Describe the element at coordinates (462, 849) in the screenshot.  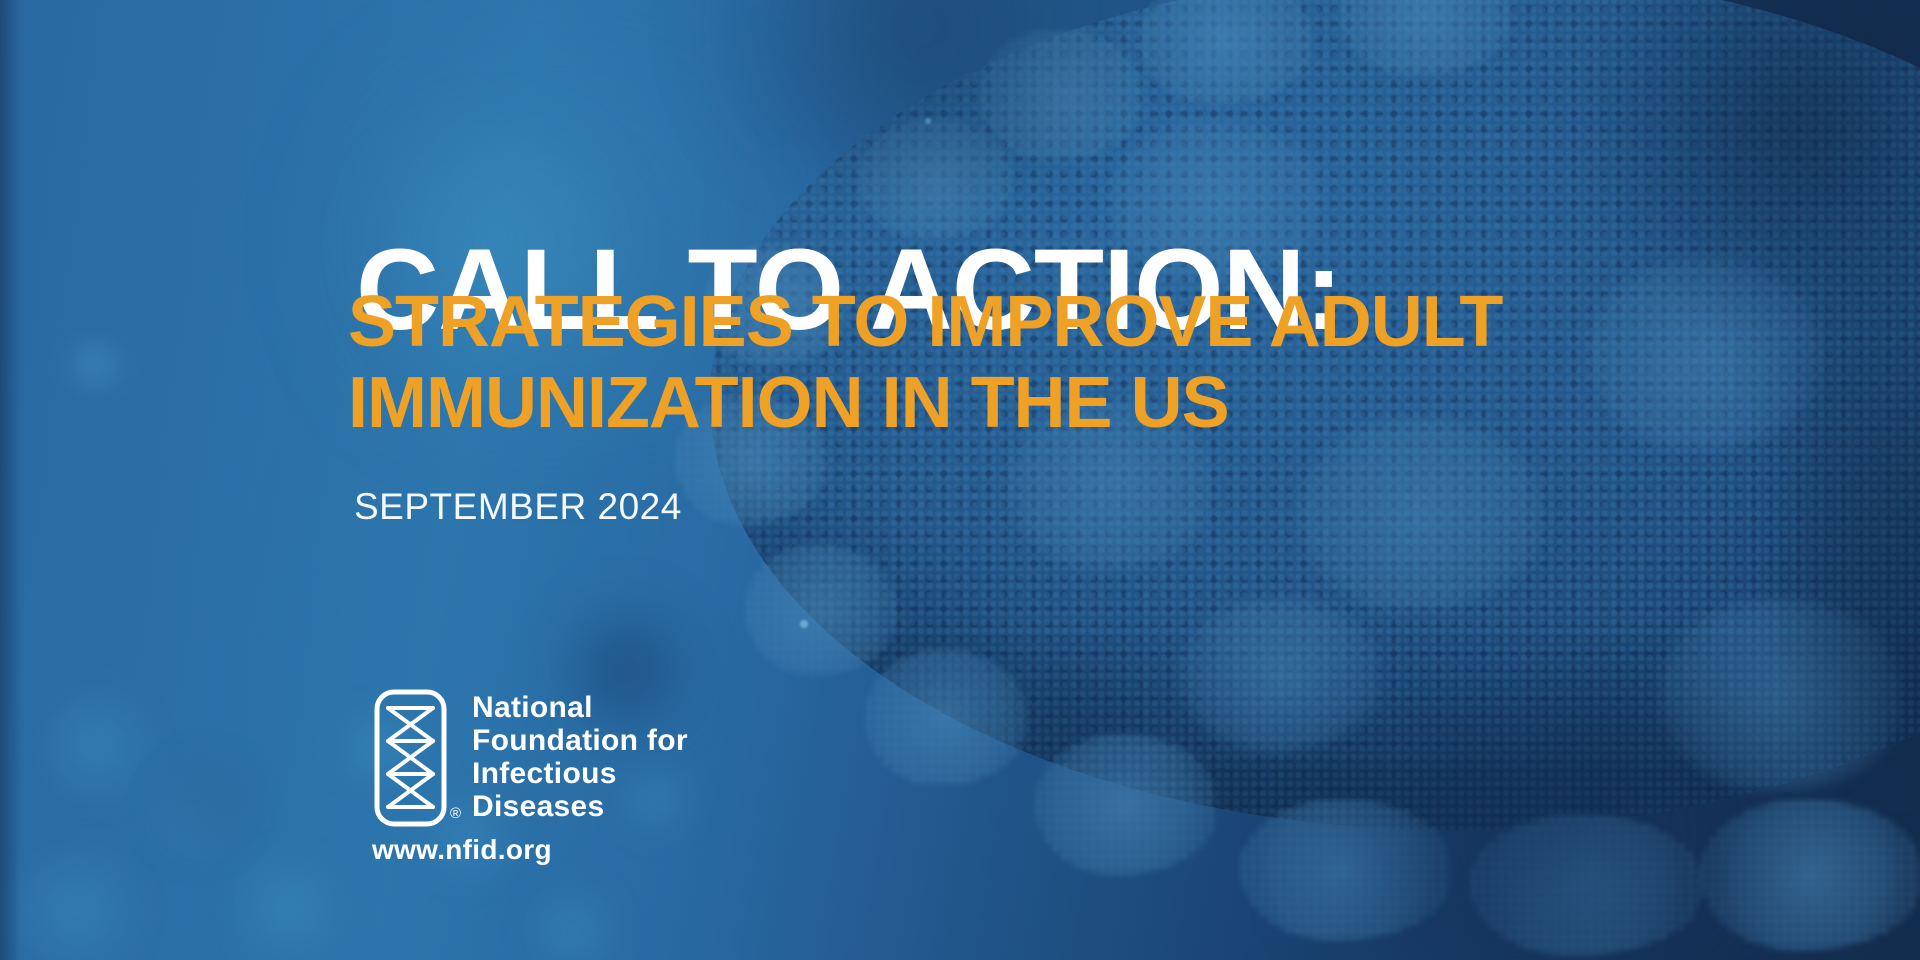
I see `website-url: www.nfid.org` at that location.